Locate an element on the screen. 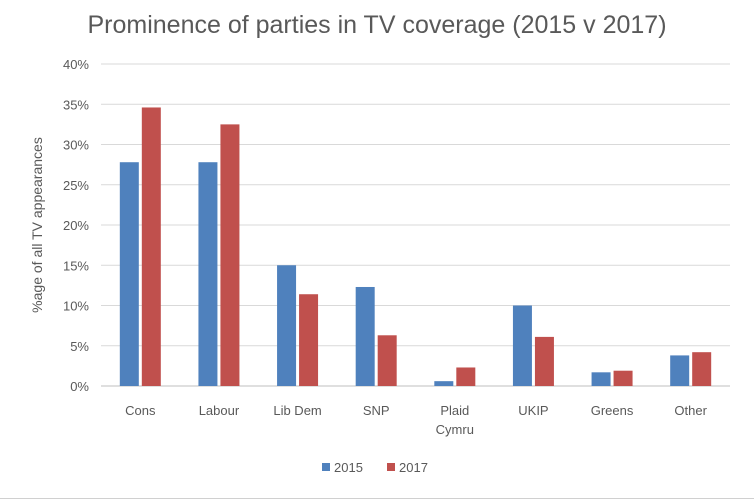  y-tick-label: 10% is located at coordinates (76, 306).